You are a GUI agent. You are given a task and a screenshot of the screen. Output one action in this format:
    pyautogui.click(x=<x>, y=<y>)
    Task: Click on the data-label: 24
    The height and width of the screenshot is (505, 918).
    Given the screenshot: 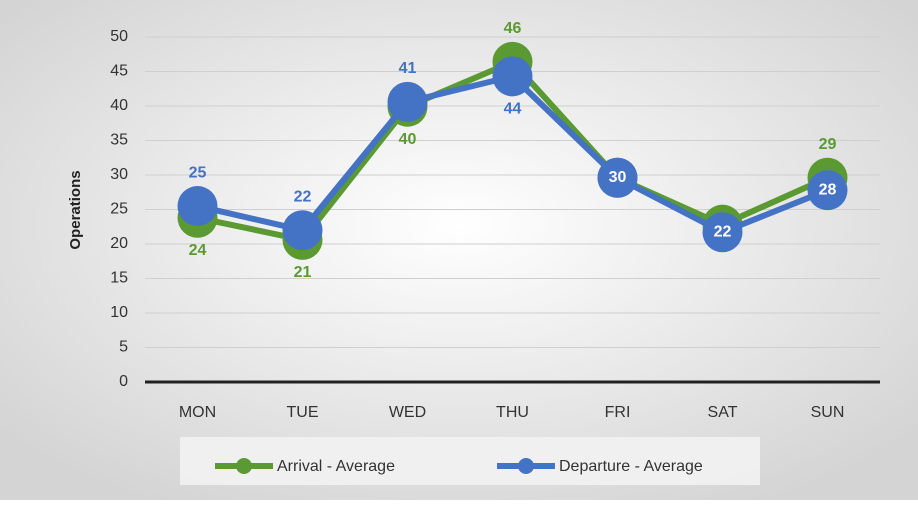 What is the action you would take?
    pyautogui.click(x=198, y=250)
    